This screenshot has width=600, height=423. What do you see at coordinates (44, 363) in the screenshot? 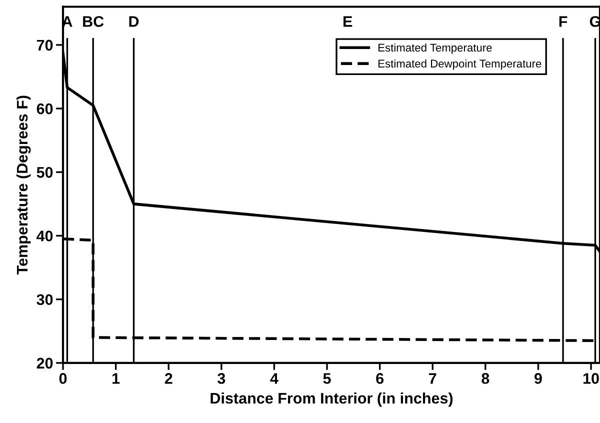
I see `y-tick-label: 20` at bounding box center [44, 363].